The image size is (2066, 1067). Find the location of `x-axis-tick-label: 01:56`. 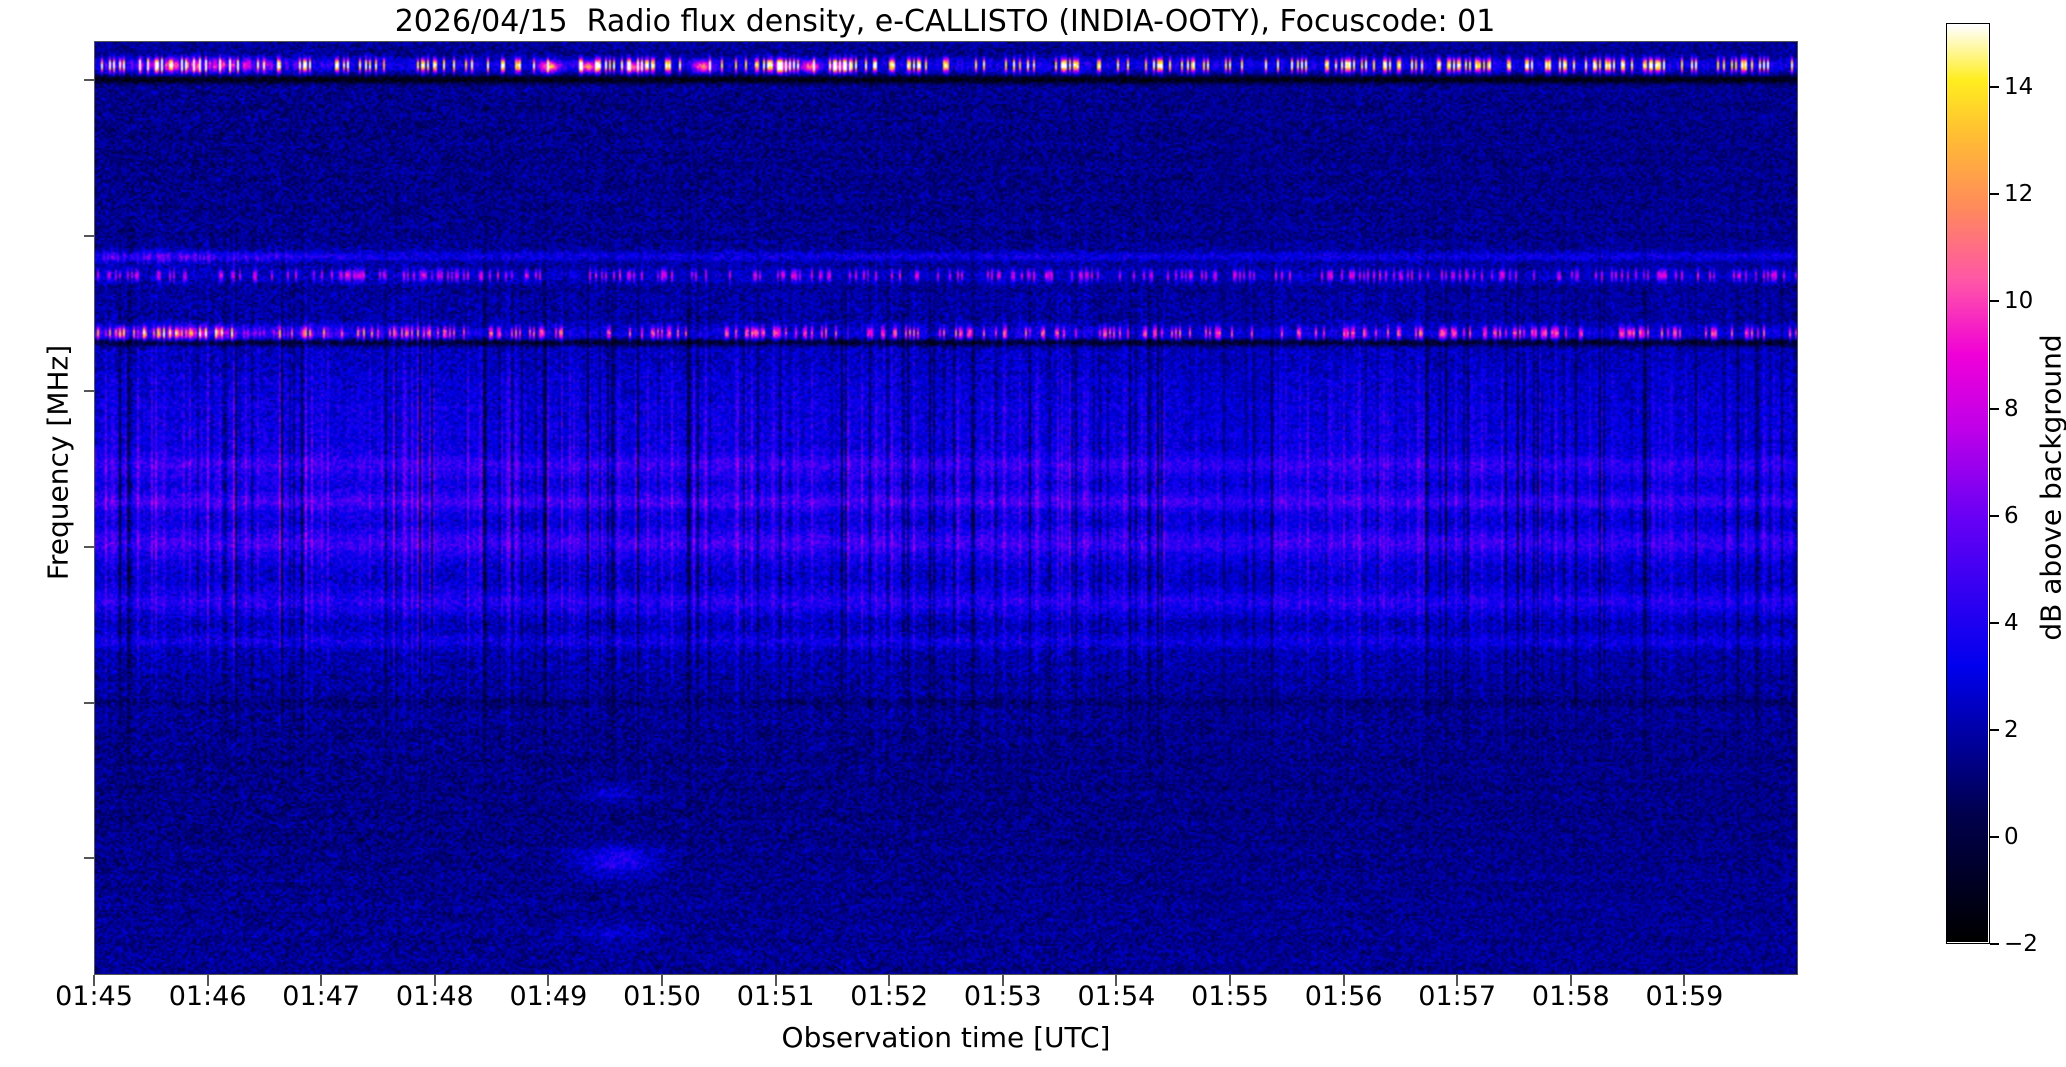

x-axis-tick-label: 01:56 is located at coordinates (1343, 996).